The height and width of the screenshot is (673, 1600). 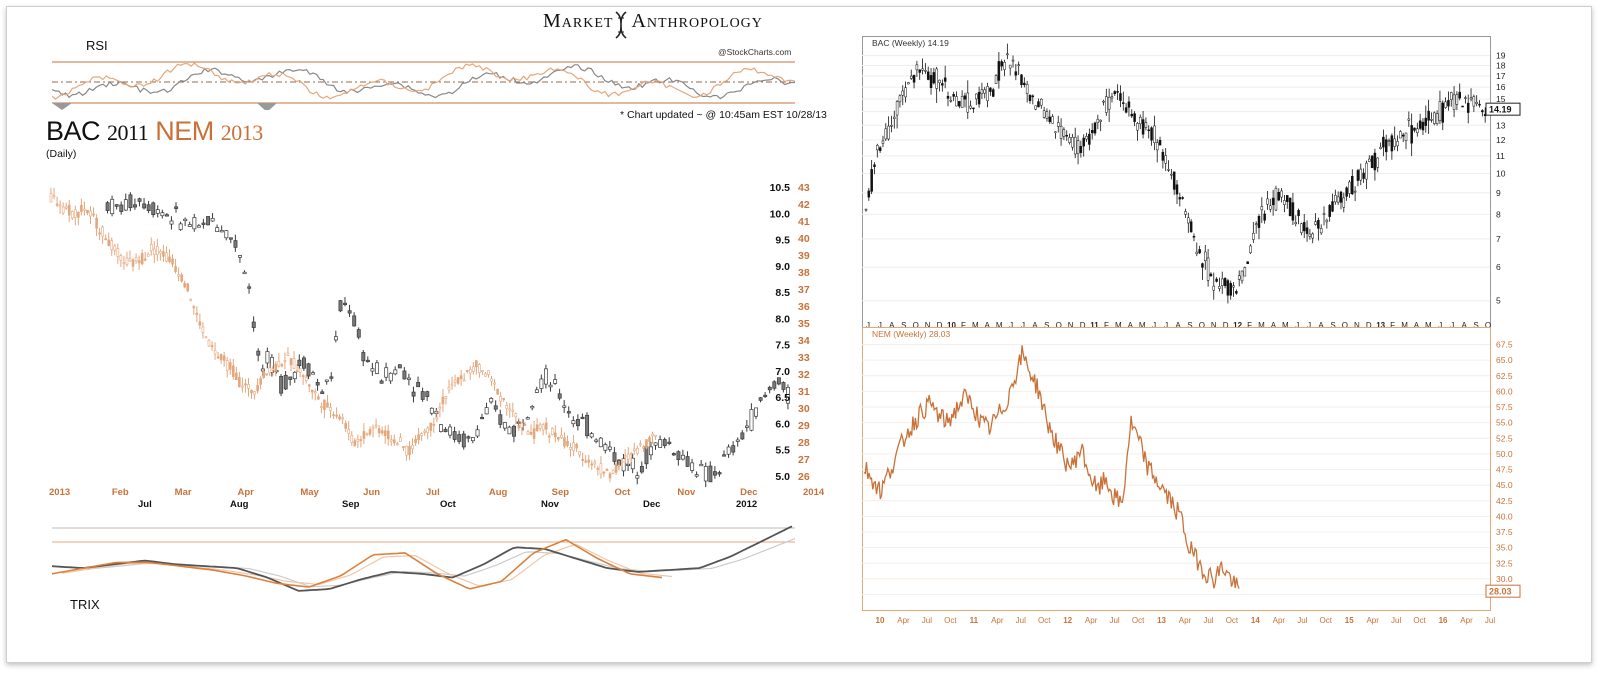 I want to click on bac-y-tick: 9.0, so click(x=782, y=267).